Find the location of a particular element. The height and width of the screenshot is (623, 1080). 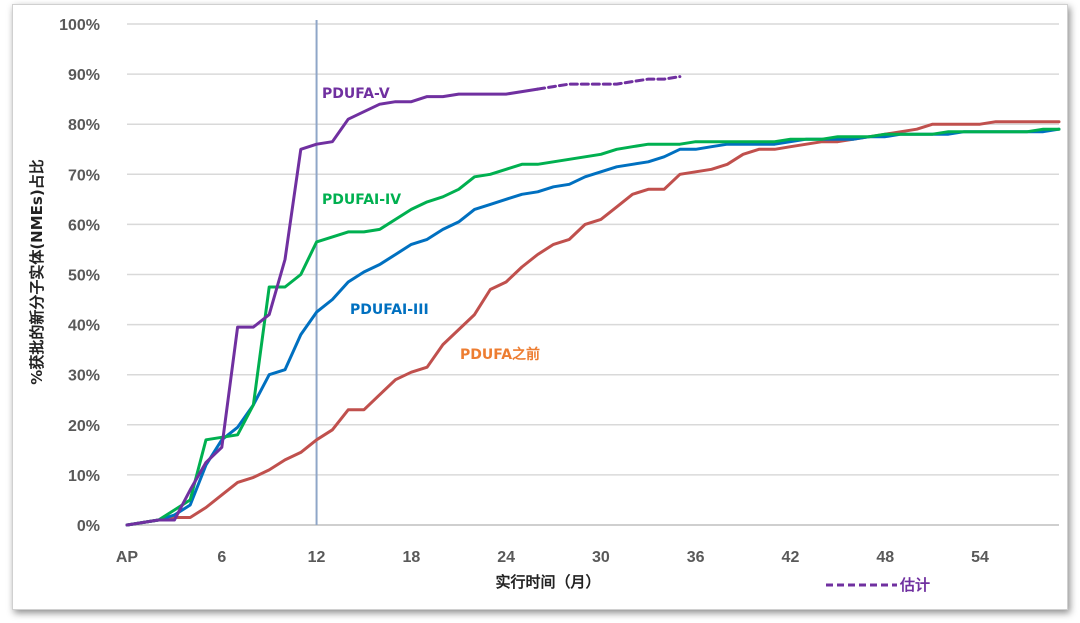

x-axis-ticks: AP 6 12 18 24 30 36 42 48 54 is located at coordinates (552, 557).